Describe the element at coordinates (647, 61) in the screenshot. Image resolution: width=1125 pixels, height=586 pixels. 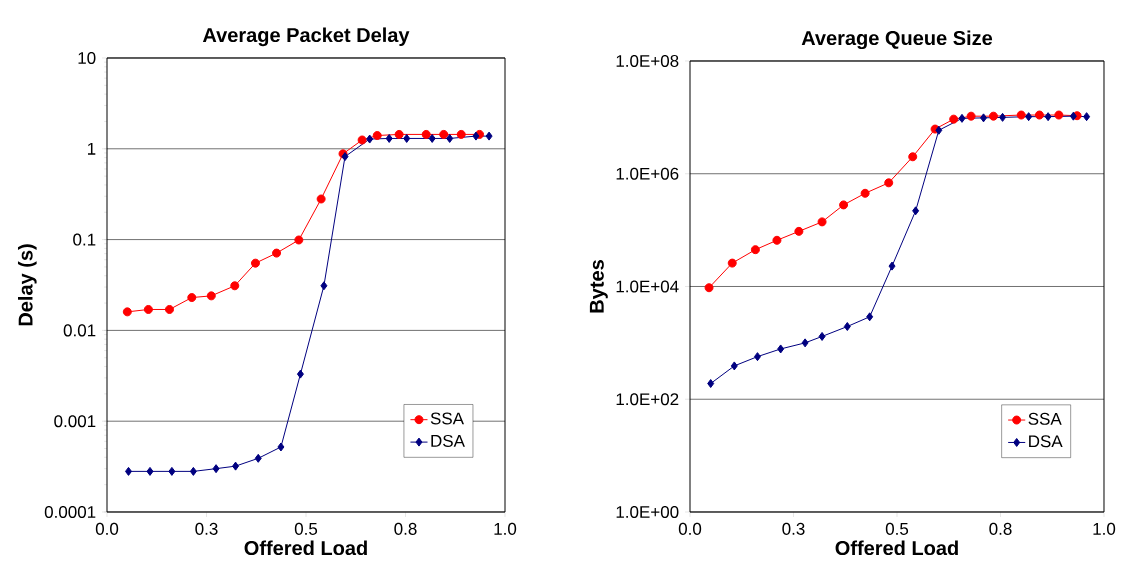
I see `y-tick-label: 1.0E+08` at that location.